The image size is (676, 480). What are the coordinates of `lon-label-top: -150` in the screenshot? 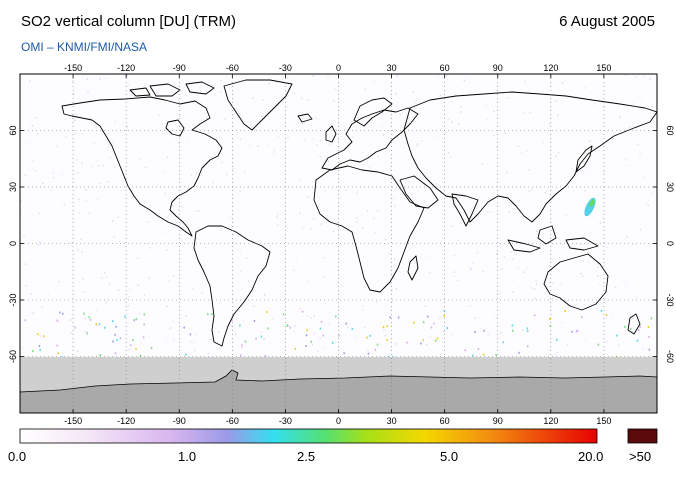 It's located at (73, 68).